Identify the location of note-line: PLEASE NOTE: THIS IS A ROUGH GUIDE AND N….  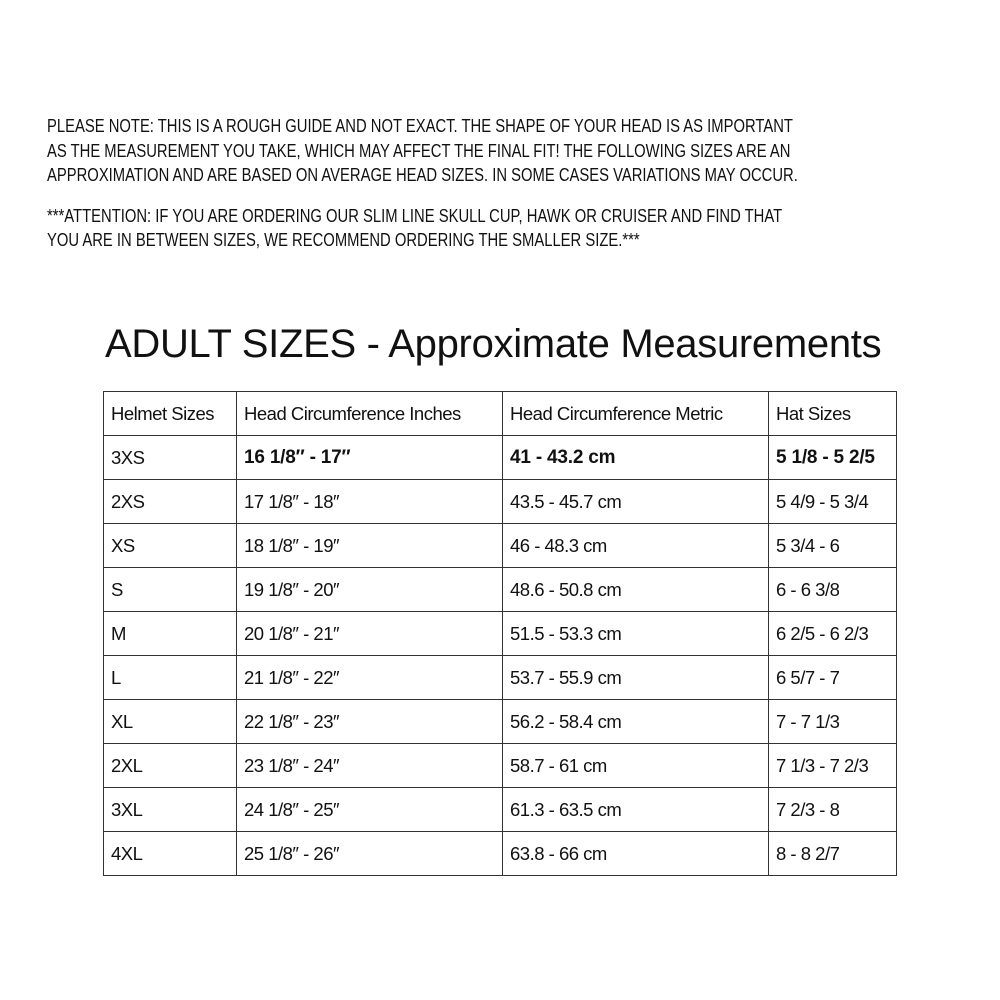
(420, 125).